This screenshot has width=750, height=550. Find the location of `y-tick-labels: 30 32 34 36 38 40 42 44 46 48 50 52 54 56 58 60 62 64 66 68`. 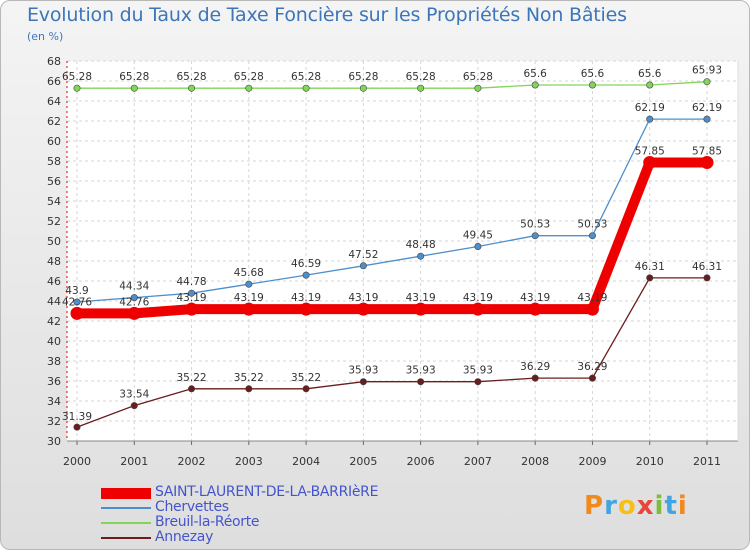

y-tick-labels: 30 32 34 36 38 40 42 44 46 48 50 52 54 56 58 60 62 64 66 68 is located at coordinates (54, 251).